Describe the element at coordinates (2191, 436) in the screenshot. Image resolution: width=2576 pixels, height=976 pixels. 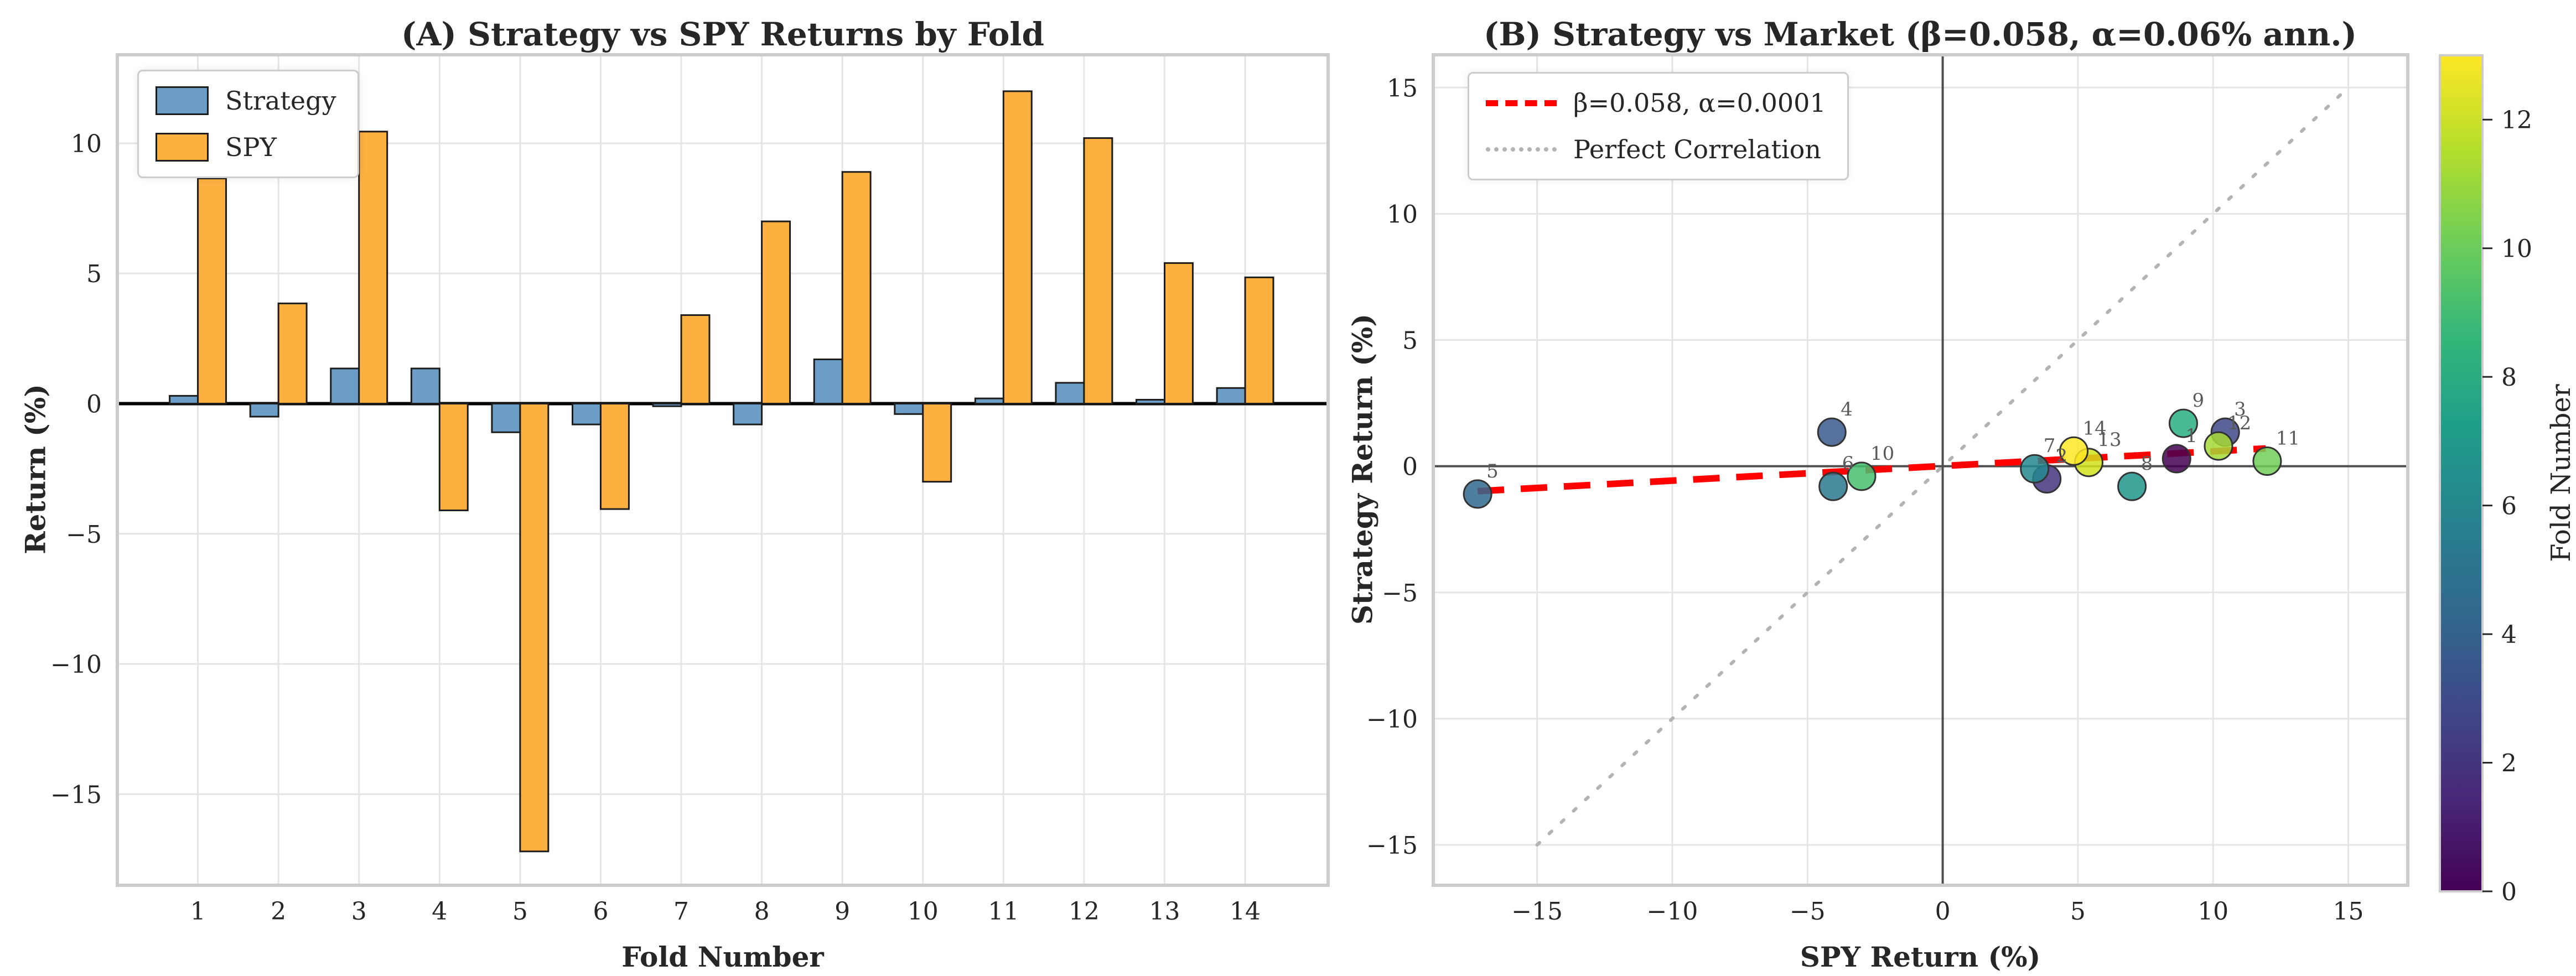
I see `tick-label: 1` at that location.